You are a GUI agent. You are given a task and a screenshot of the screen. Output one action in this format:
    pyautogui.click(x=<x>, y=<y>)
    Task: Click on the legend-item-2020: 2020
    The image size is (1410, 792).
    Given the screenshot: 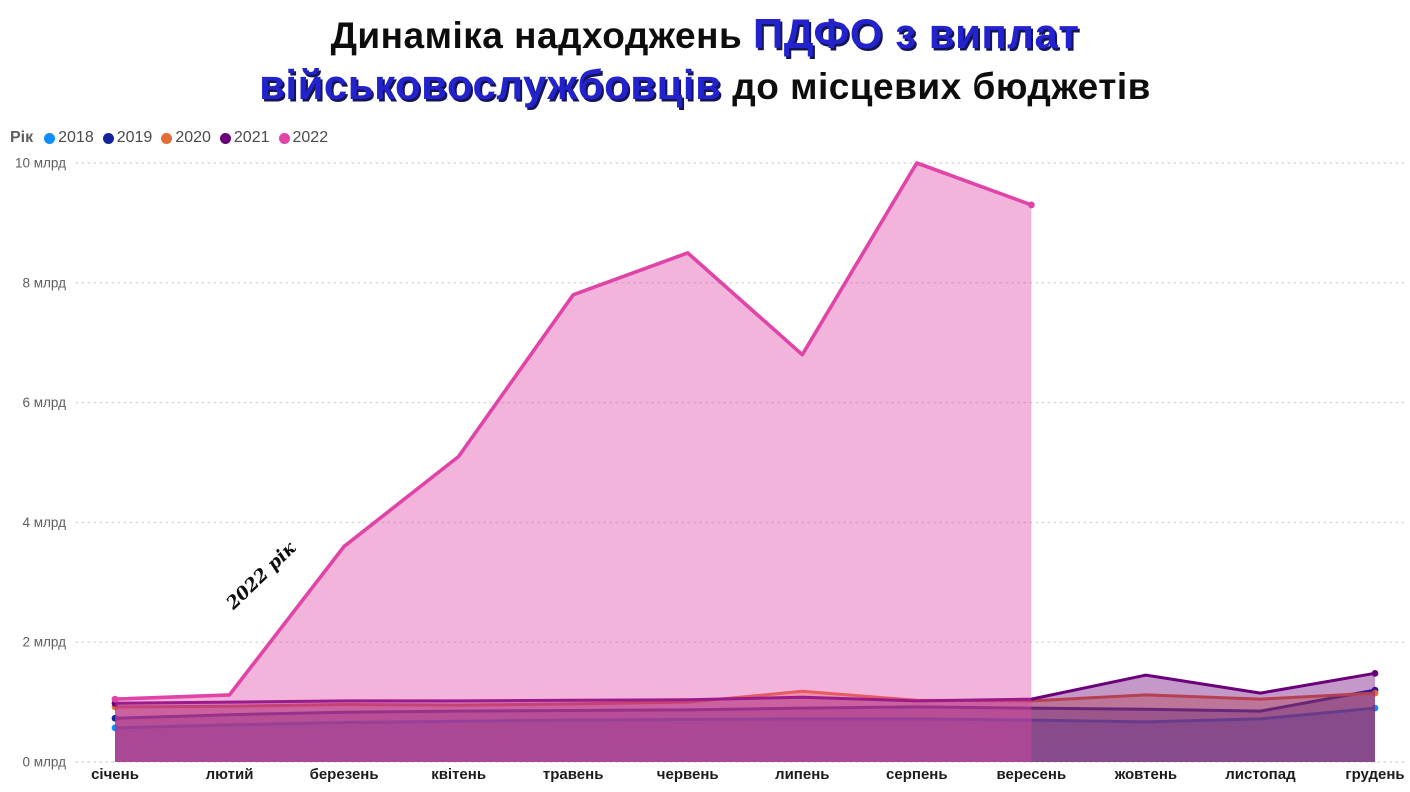 What is the action you would take?
    pyautogui.click(x=186, y=138)
    